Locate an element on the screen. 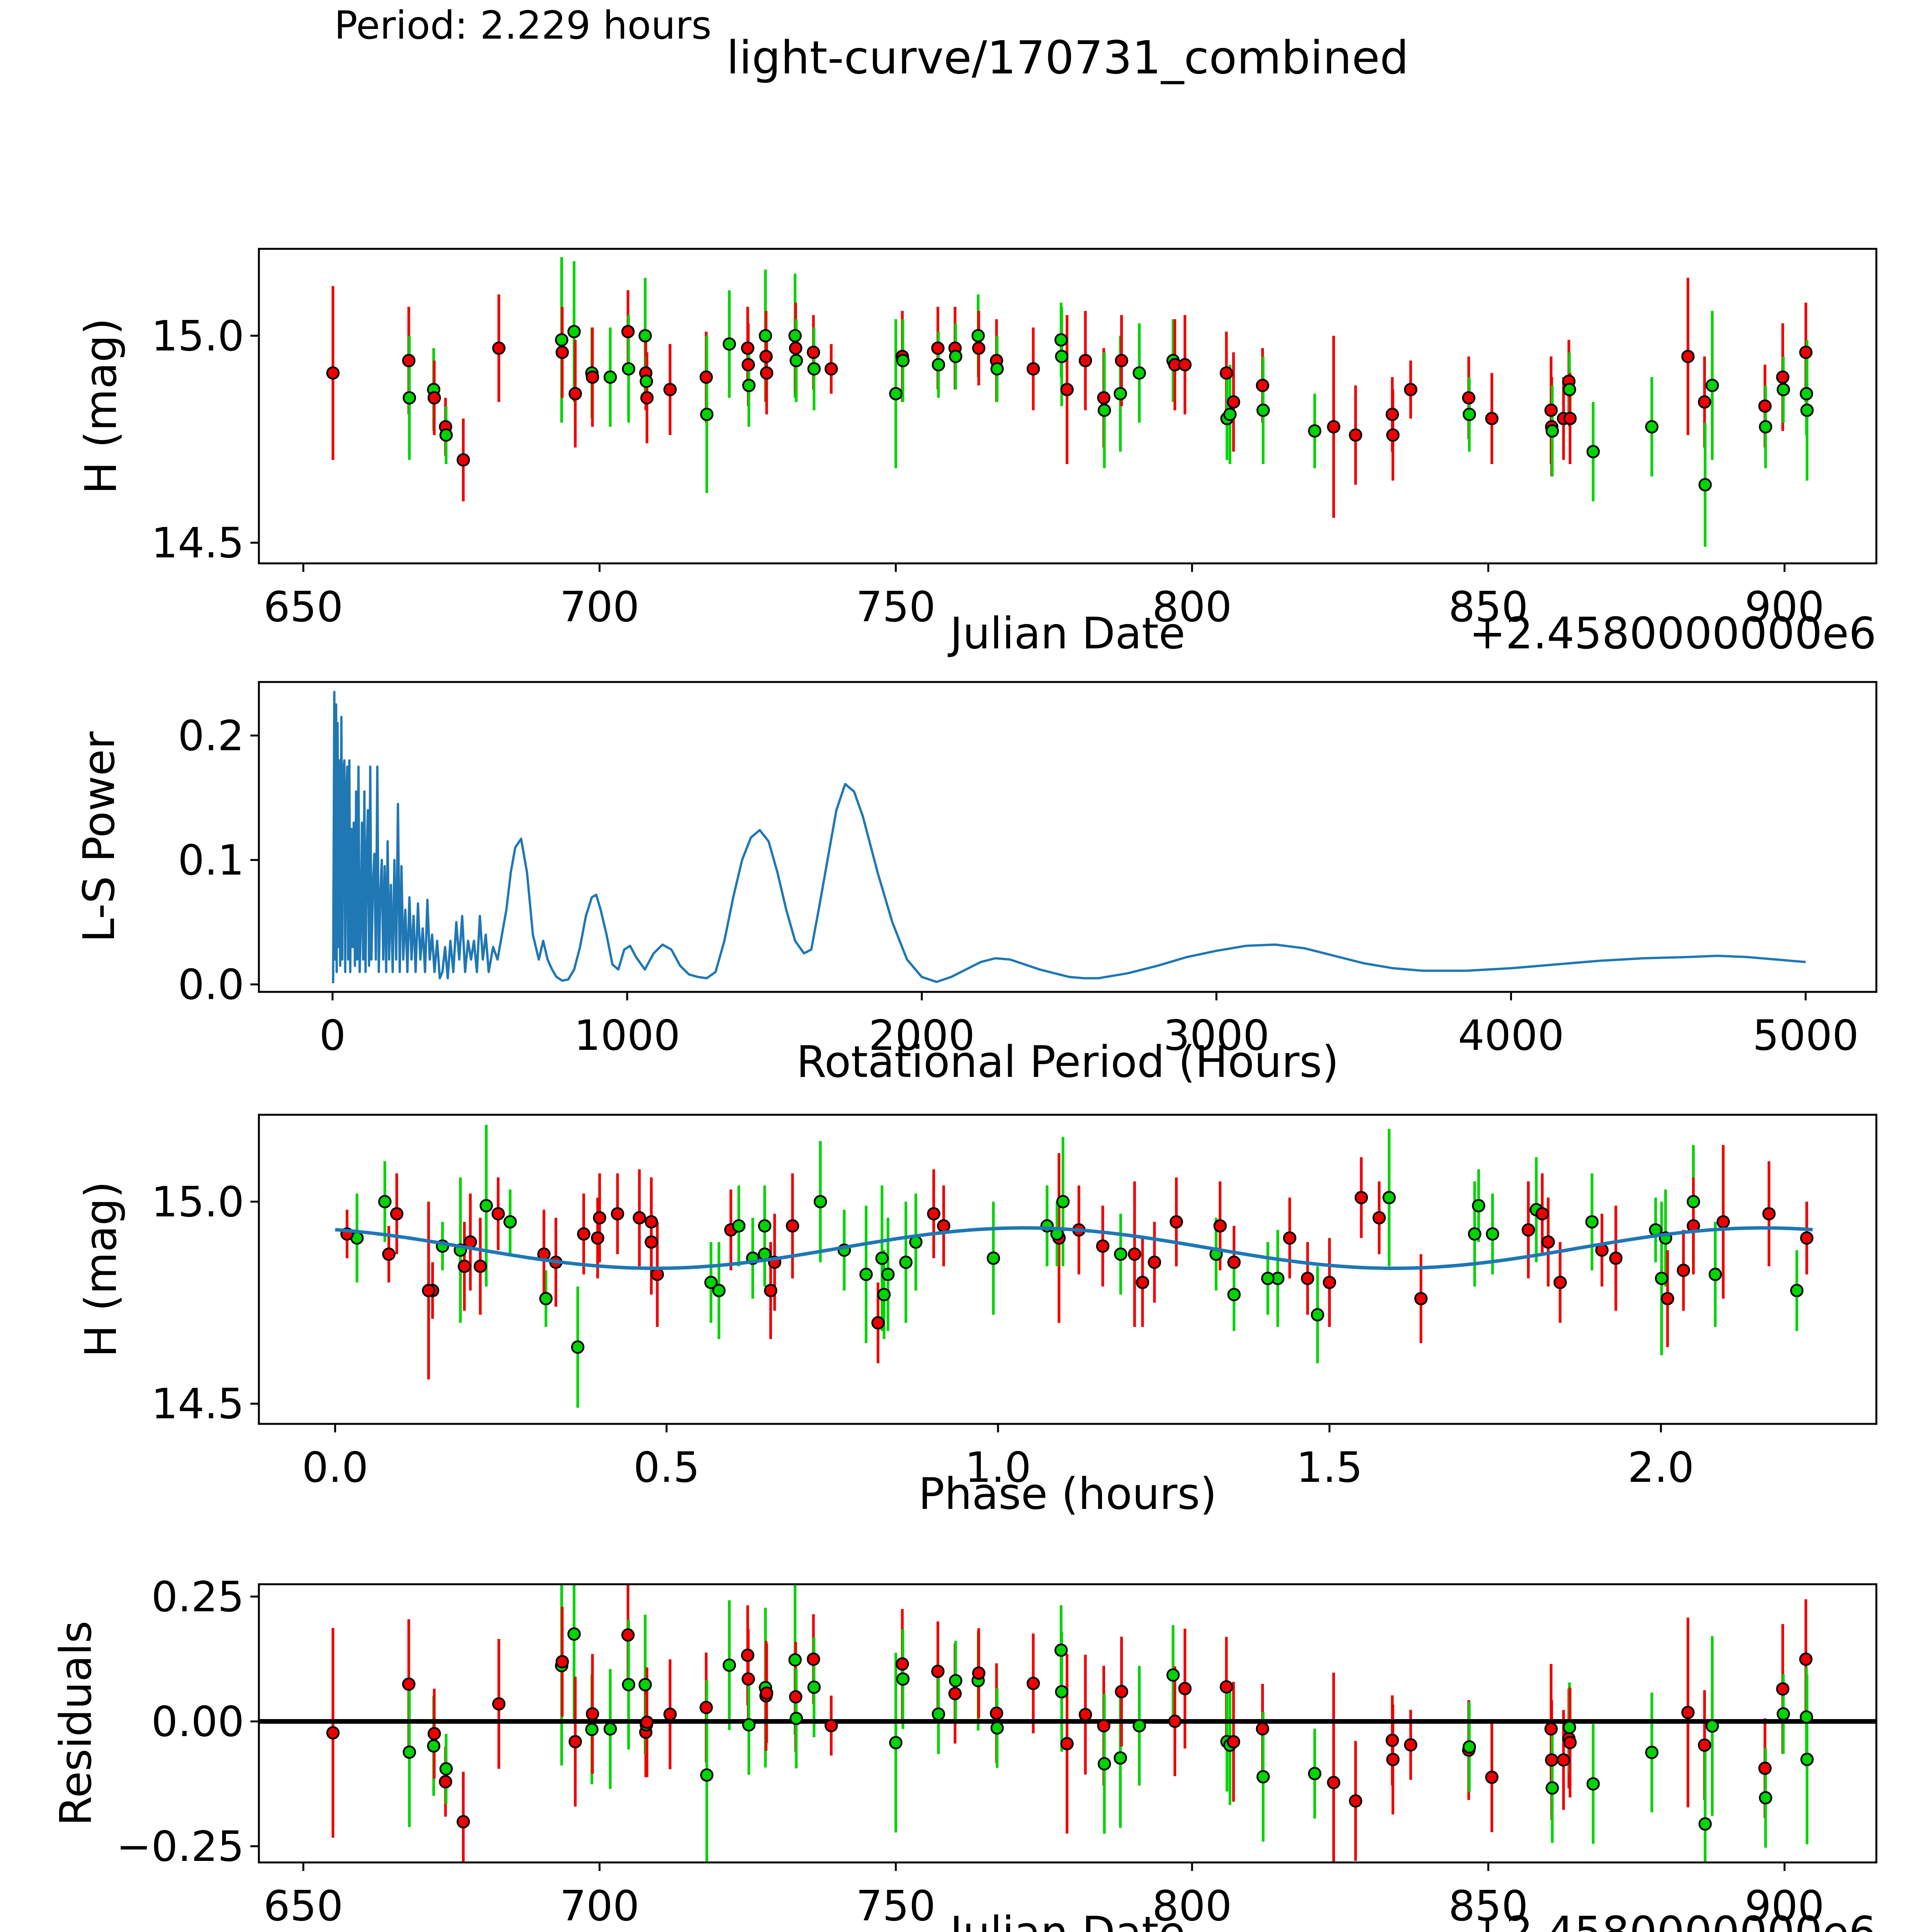 This screenshot has width=1932, height=1932. x-tick-label: 1000 is located at coordinates (627, 1036).